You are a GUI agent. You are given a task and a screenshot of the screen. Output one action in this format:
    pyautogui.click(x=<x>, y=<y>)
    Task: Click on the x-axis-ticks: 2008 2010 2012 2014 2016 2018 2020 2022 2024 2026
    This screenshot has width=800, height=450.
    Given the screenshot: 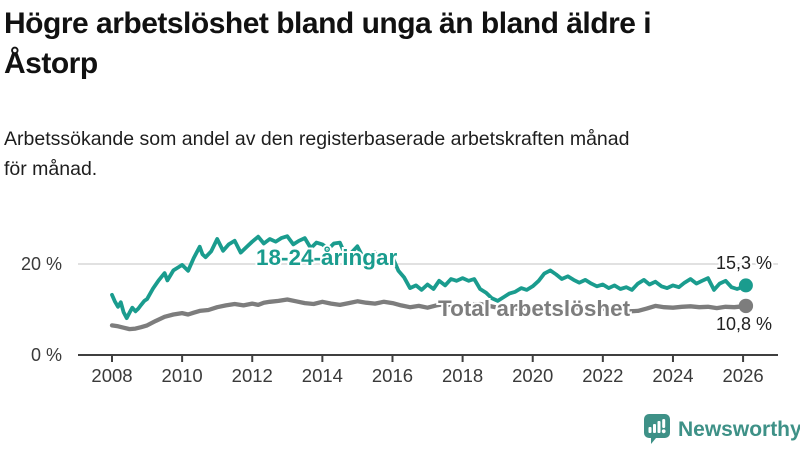 What is the action you would take?
    pyautogui.click(x=427, y=370)
    